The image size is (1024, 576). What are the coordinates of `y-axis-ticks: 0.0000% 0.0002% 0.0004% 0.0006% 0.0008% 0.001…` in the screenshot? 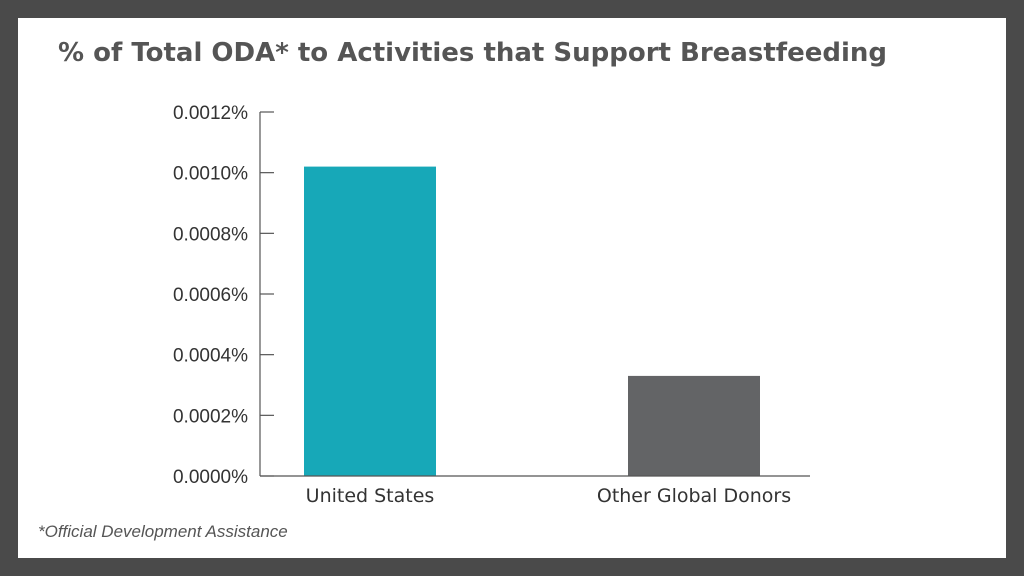 It's located at (223, 295).